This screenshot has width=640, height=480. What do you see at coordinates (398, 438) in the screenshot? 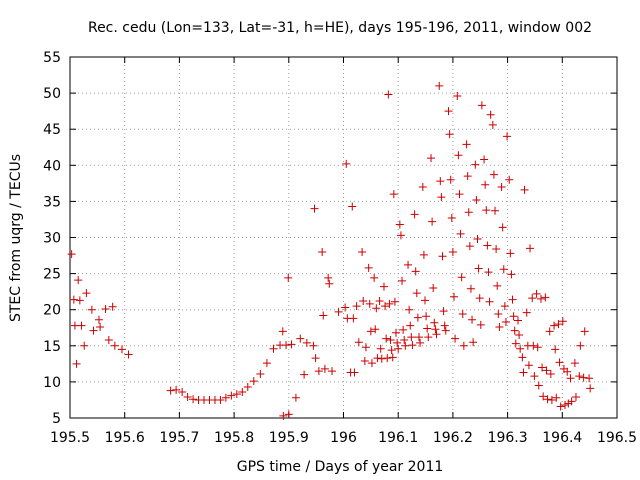
I see `x-tick-label: 196.1` at bounding box center [398, 438].